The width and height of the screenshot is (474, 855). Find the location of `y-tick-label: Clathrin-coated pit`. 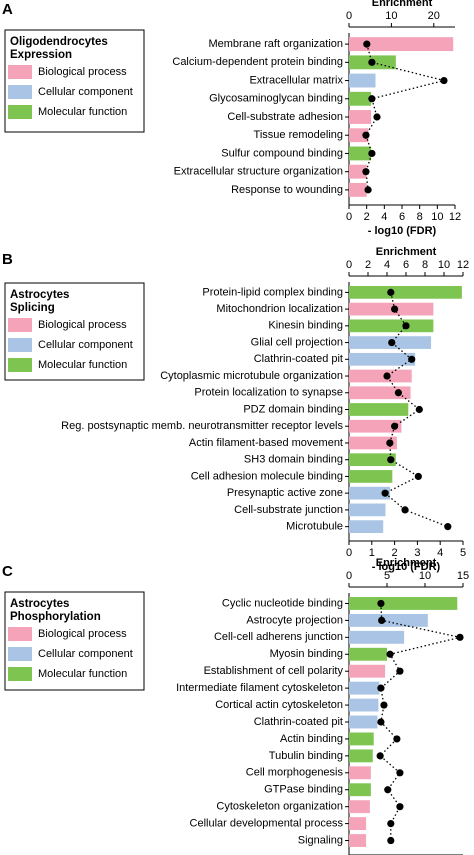

y-tick-label: Clathrin-coated pit is located at coordinates (298, 722).